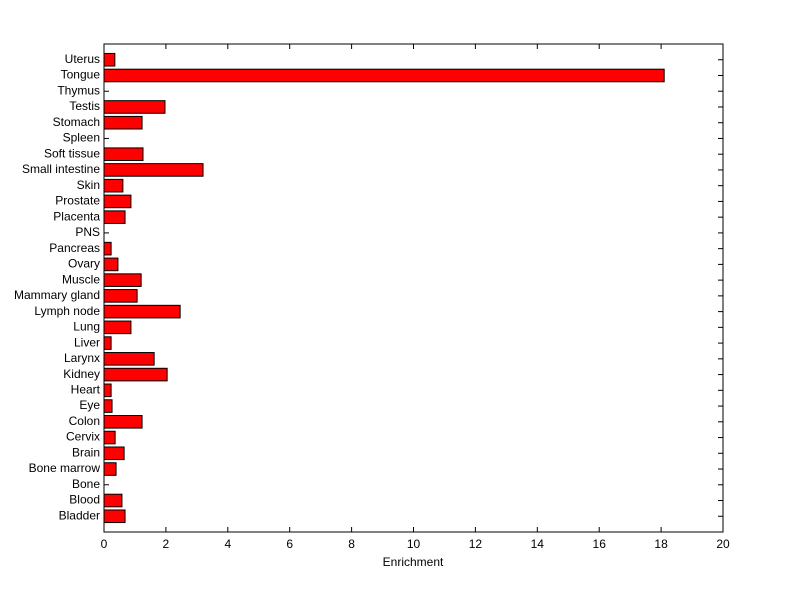 This screenshot has height=599, width=800. What do you see at coordinates (67, 311) in the screenshot?
I see `y-tick-label: Lymph node` at bounding box center [67, 311].